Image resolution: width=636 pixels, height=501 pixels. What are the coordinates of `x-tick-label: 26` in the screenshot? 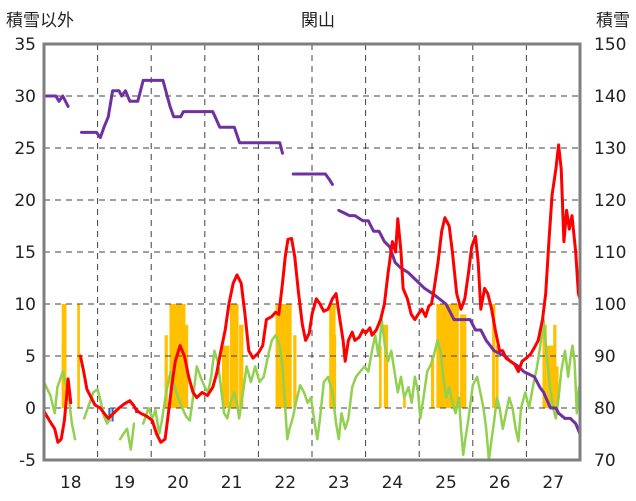 It's located at (500, 483).